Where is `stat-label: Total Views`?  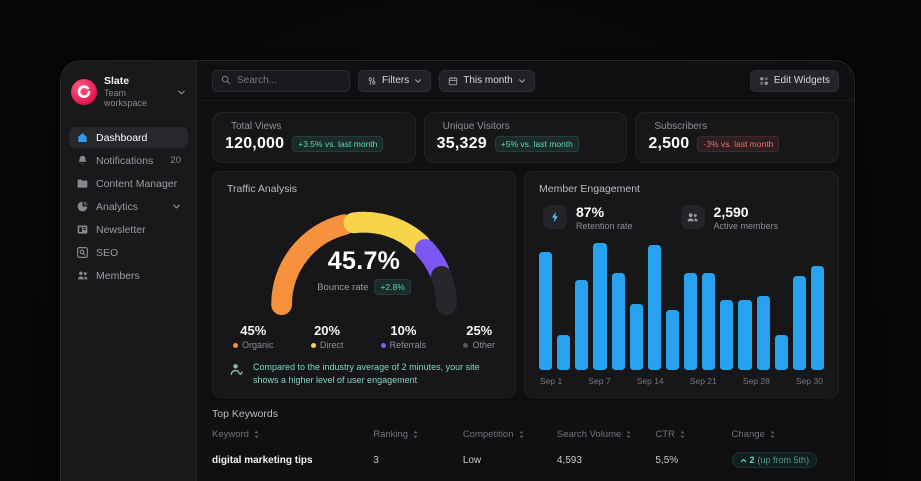 stat-label: Total Views is located at coordinates (256, 126).